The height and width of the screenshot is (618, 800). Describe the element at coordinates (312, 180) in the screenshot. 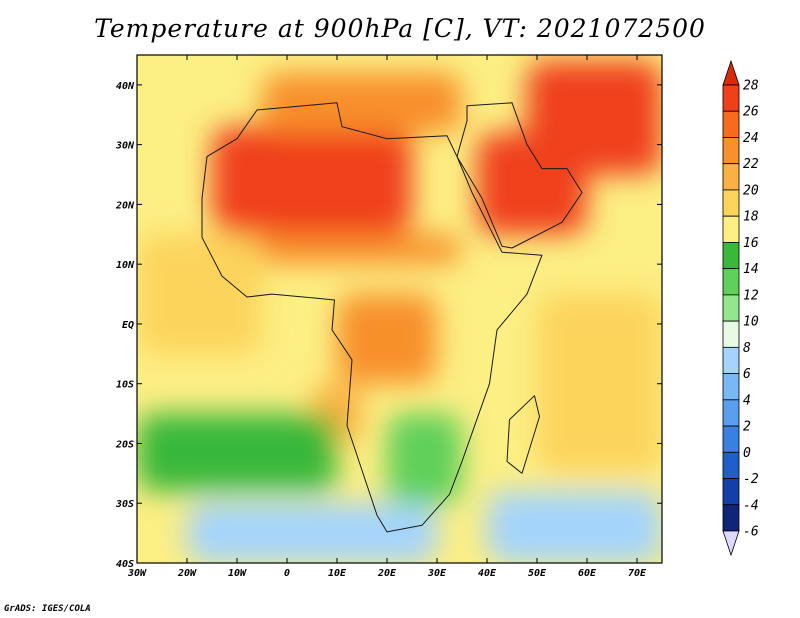

I see `region-sahara` at that location.